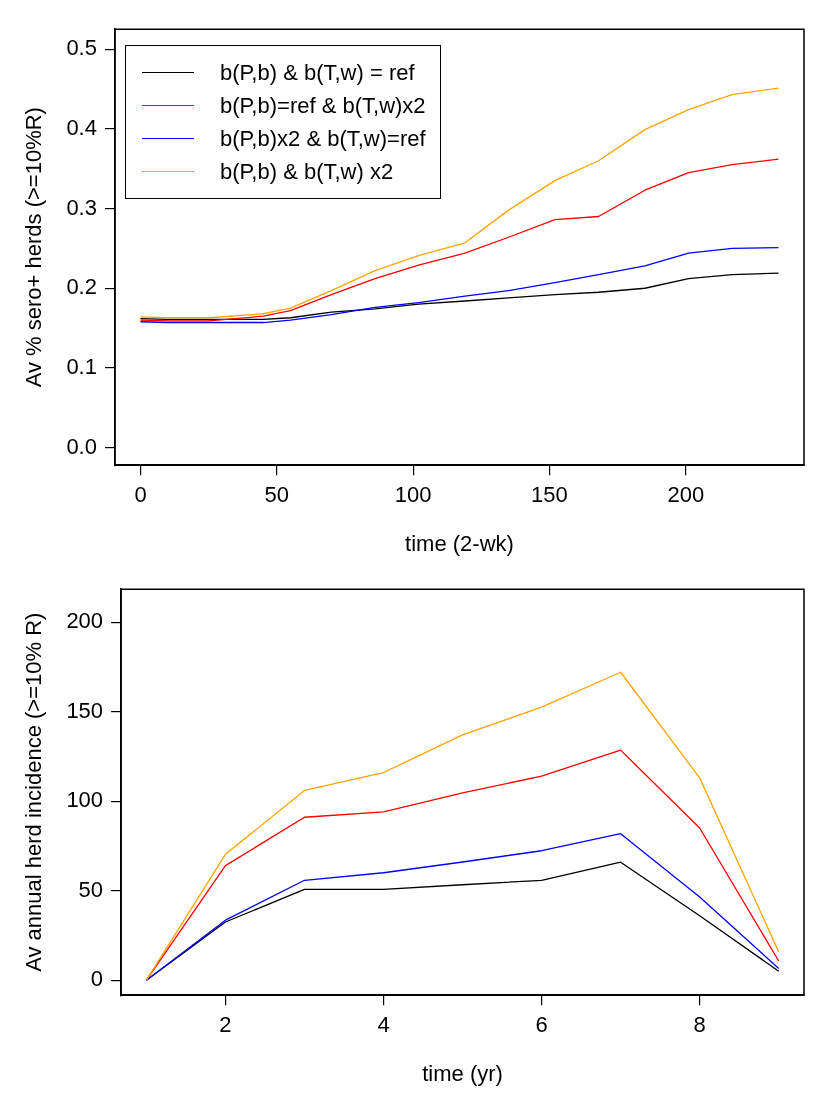  Describe the element at coordinates (81, 446) in the screenshot. I see `y-tick-label: 0.0` at that location.